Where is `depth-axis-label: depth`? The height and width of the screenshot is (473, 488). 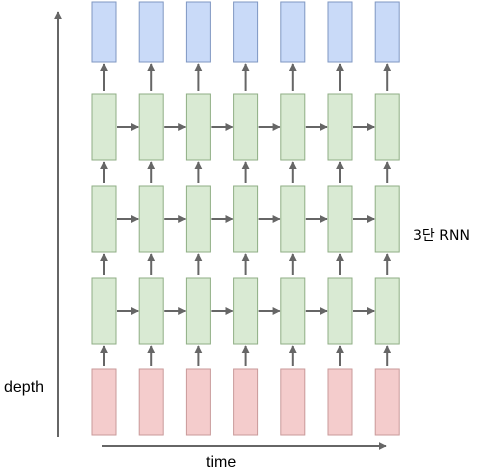
depth-axis-label: depth is located at coordinates (24, 387).